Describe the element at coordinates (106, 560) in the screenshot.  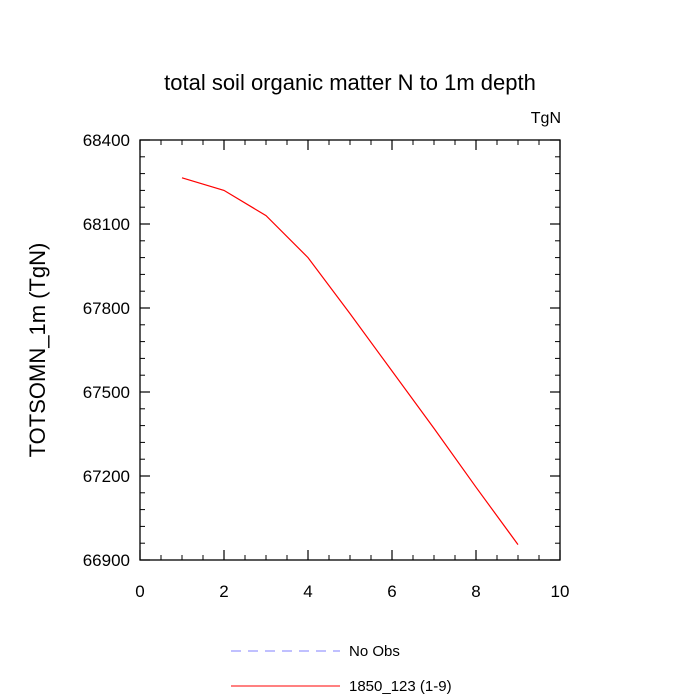
I see `y-tick-label: 66900` at that location.